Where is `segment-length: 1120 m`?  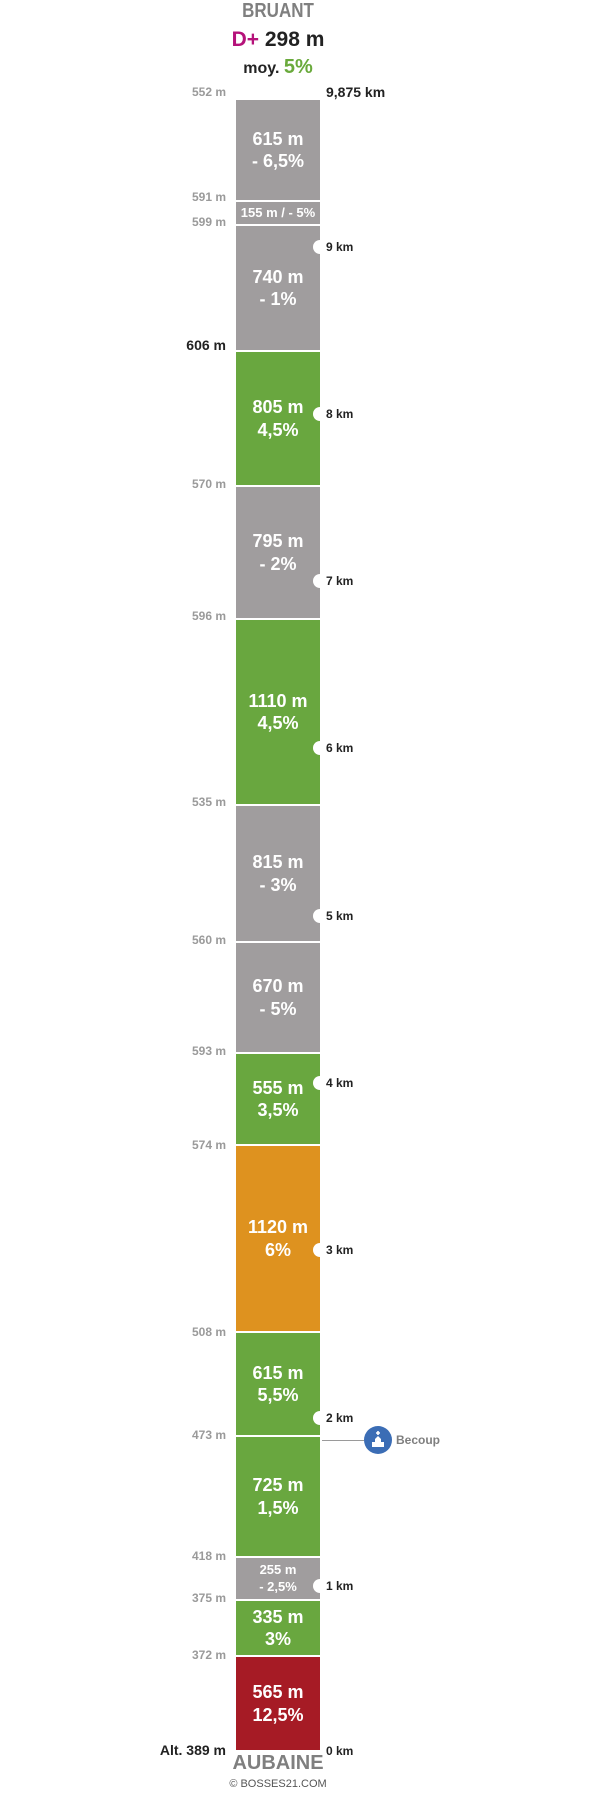 segment-length: 1120 m is located at coordinates (278, 1227).